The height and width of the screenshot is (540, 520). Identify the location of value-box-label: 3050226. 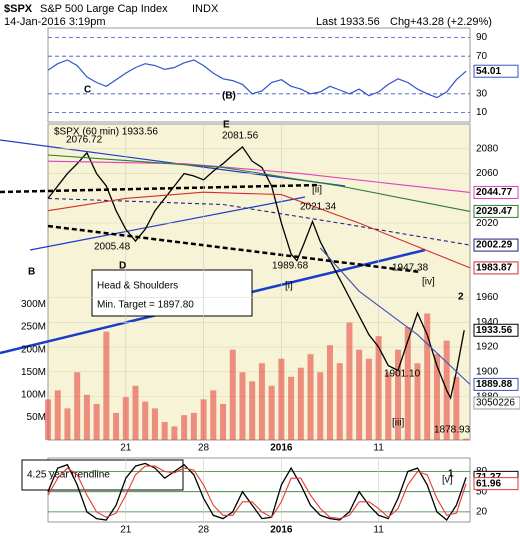
(495, 403).